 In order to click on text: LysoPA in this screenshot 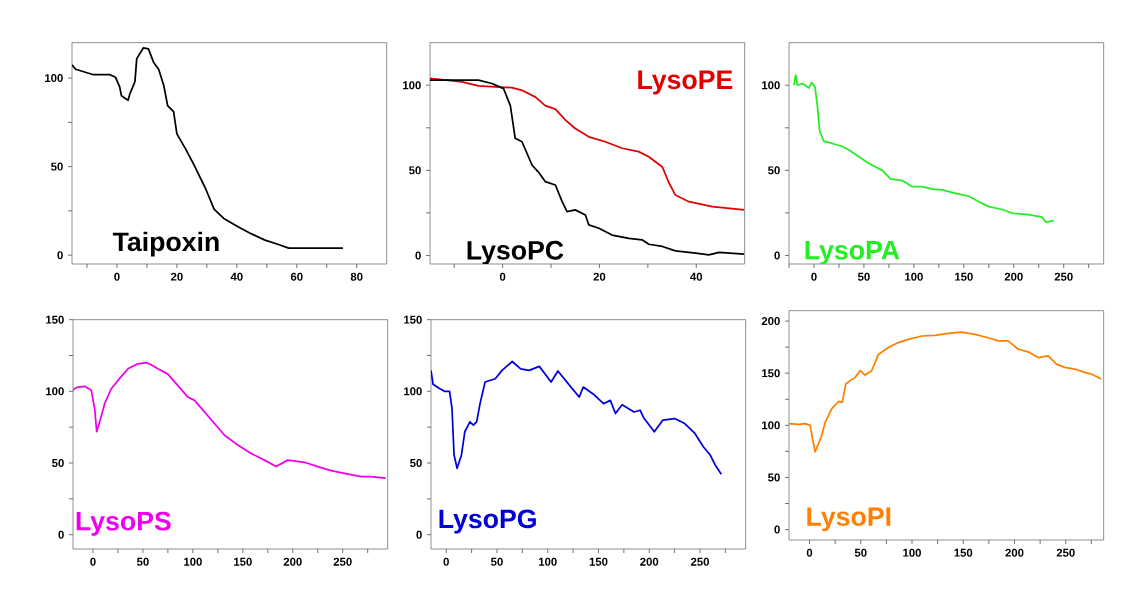, I will do `click(852, 253)`.